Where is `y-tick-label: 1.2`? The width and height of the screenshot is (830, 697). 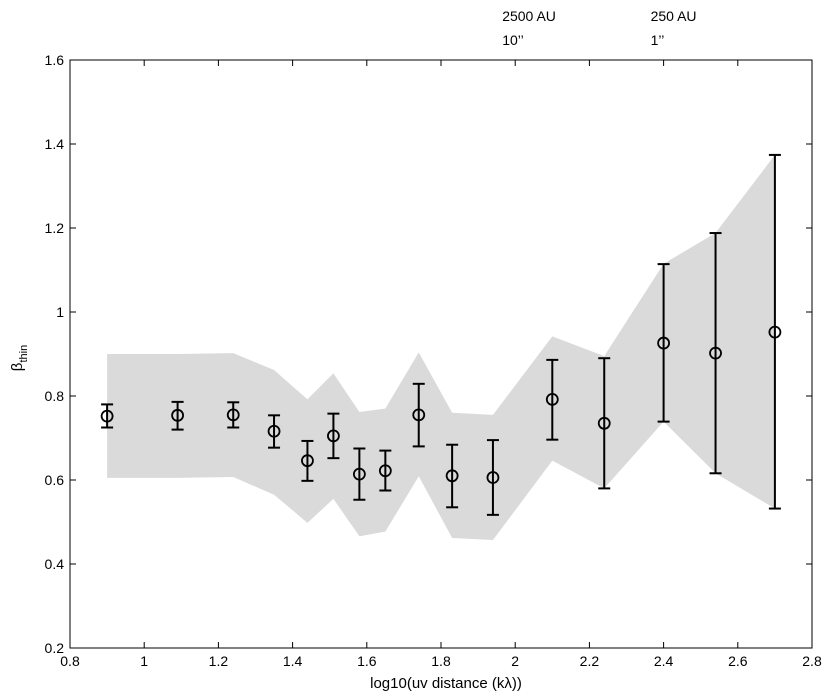
y-tick-label: 1.2 is located at coordinates (55, 228).